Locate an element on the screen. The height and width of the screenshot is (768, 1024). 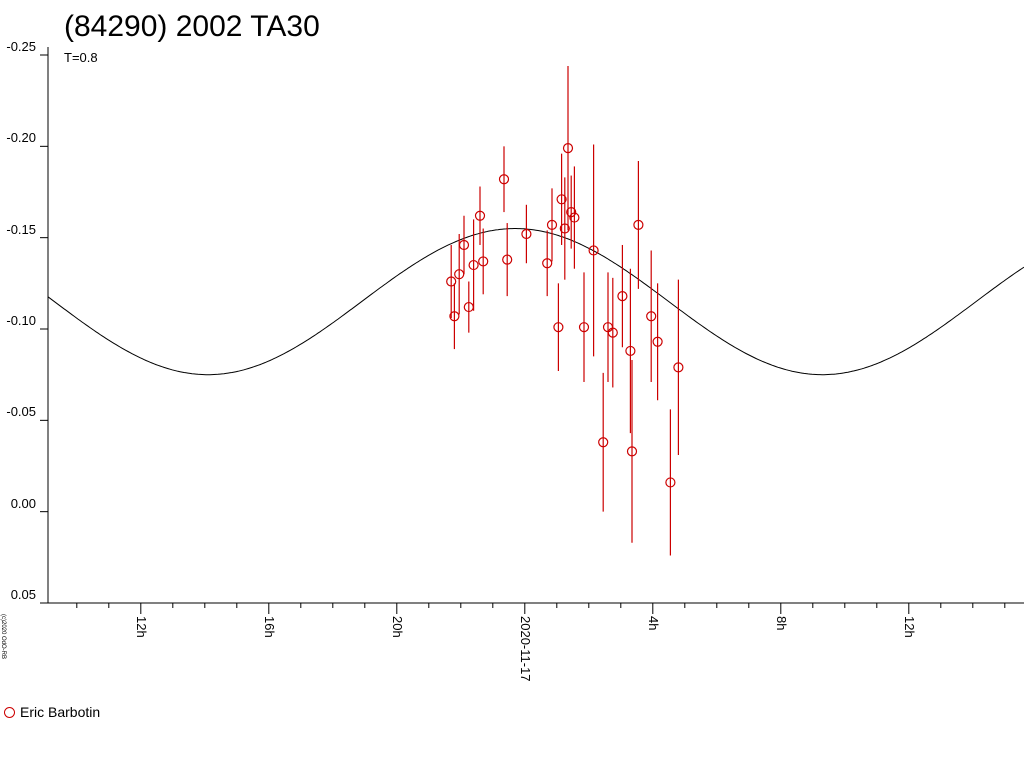
legend-label: Eric Barbotin is located at coordinates (60, 712).